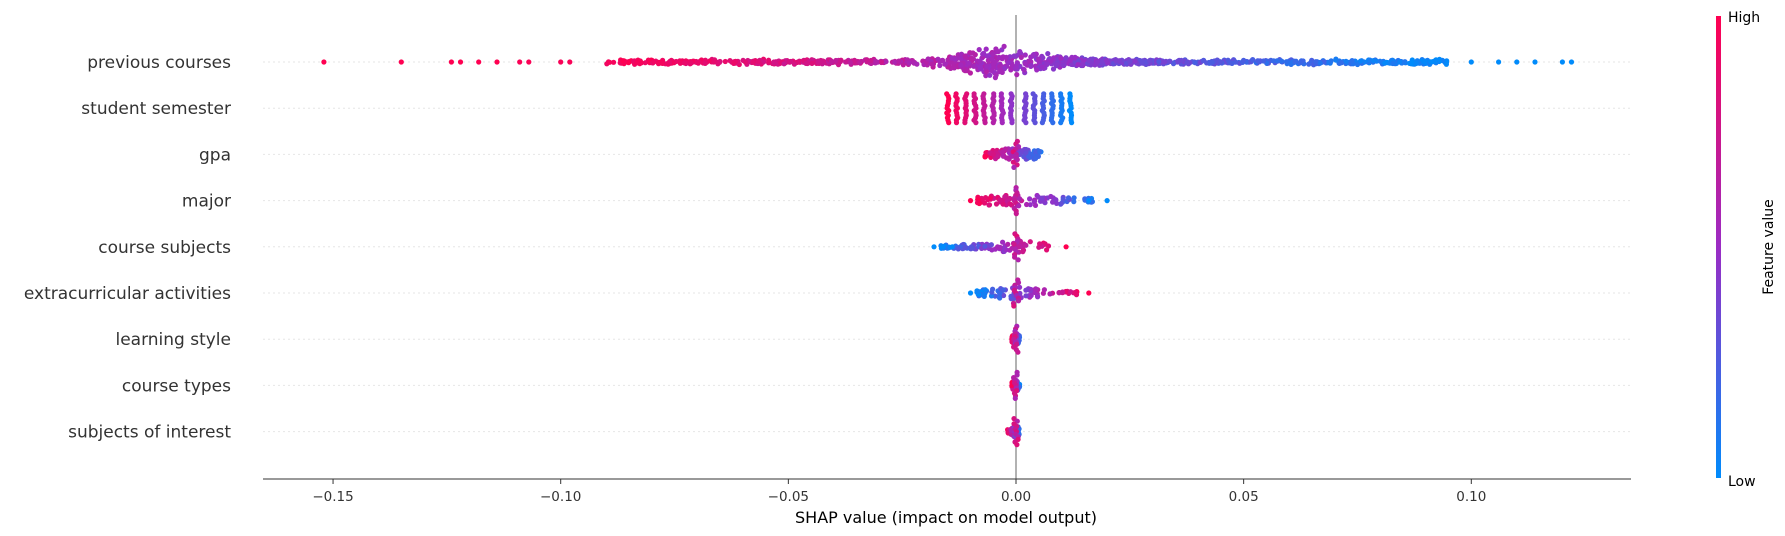  Describe the element at coordinates (1244, 497) in the screenshot. I see `x-tick-label: 0.05` at that location.